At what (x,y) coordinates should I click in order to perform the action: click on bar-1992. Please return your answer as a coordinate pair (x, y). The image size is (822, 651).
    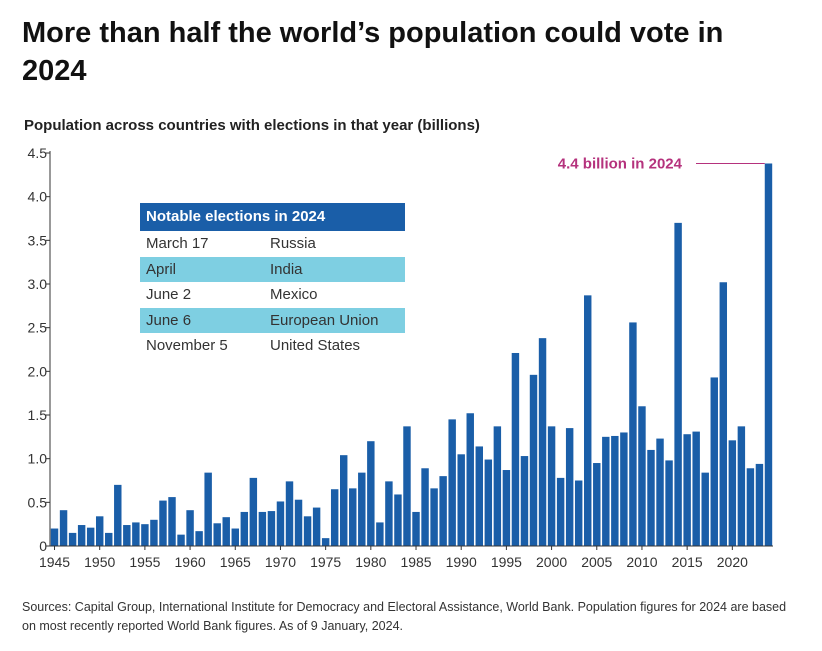
    Looking at the image, I should click on (479, 496).